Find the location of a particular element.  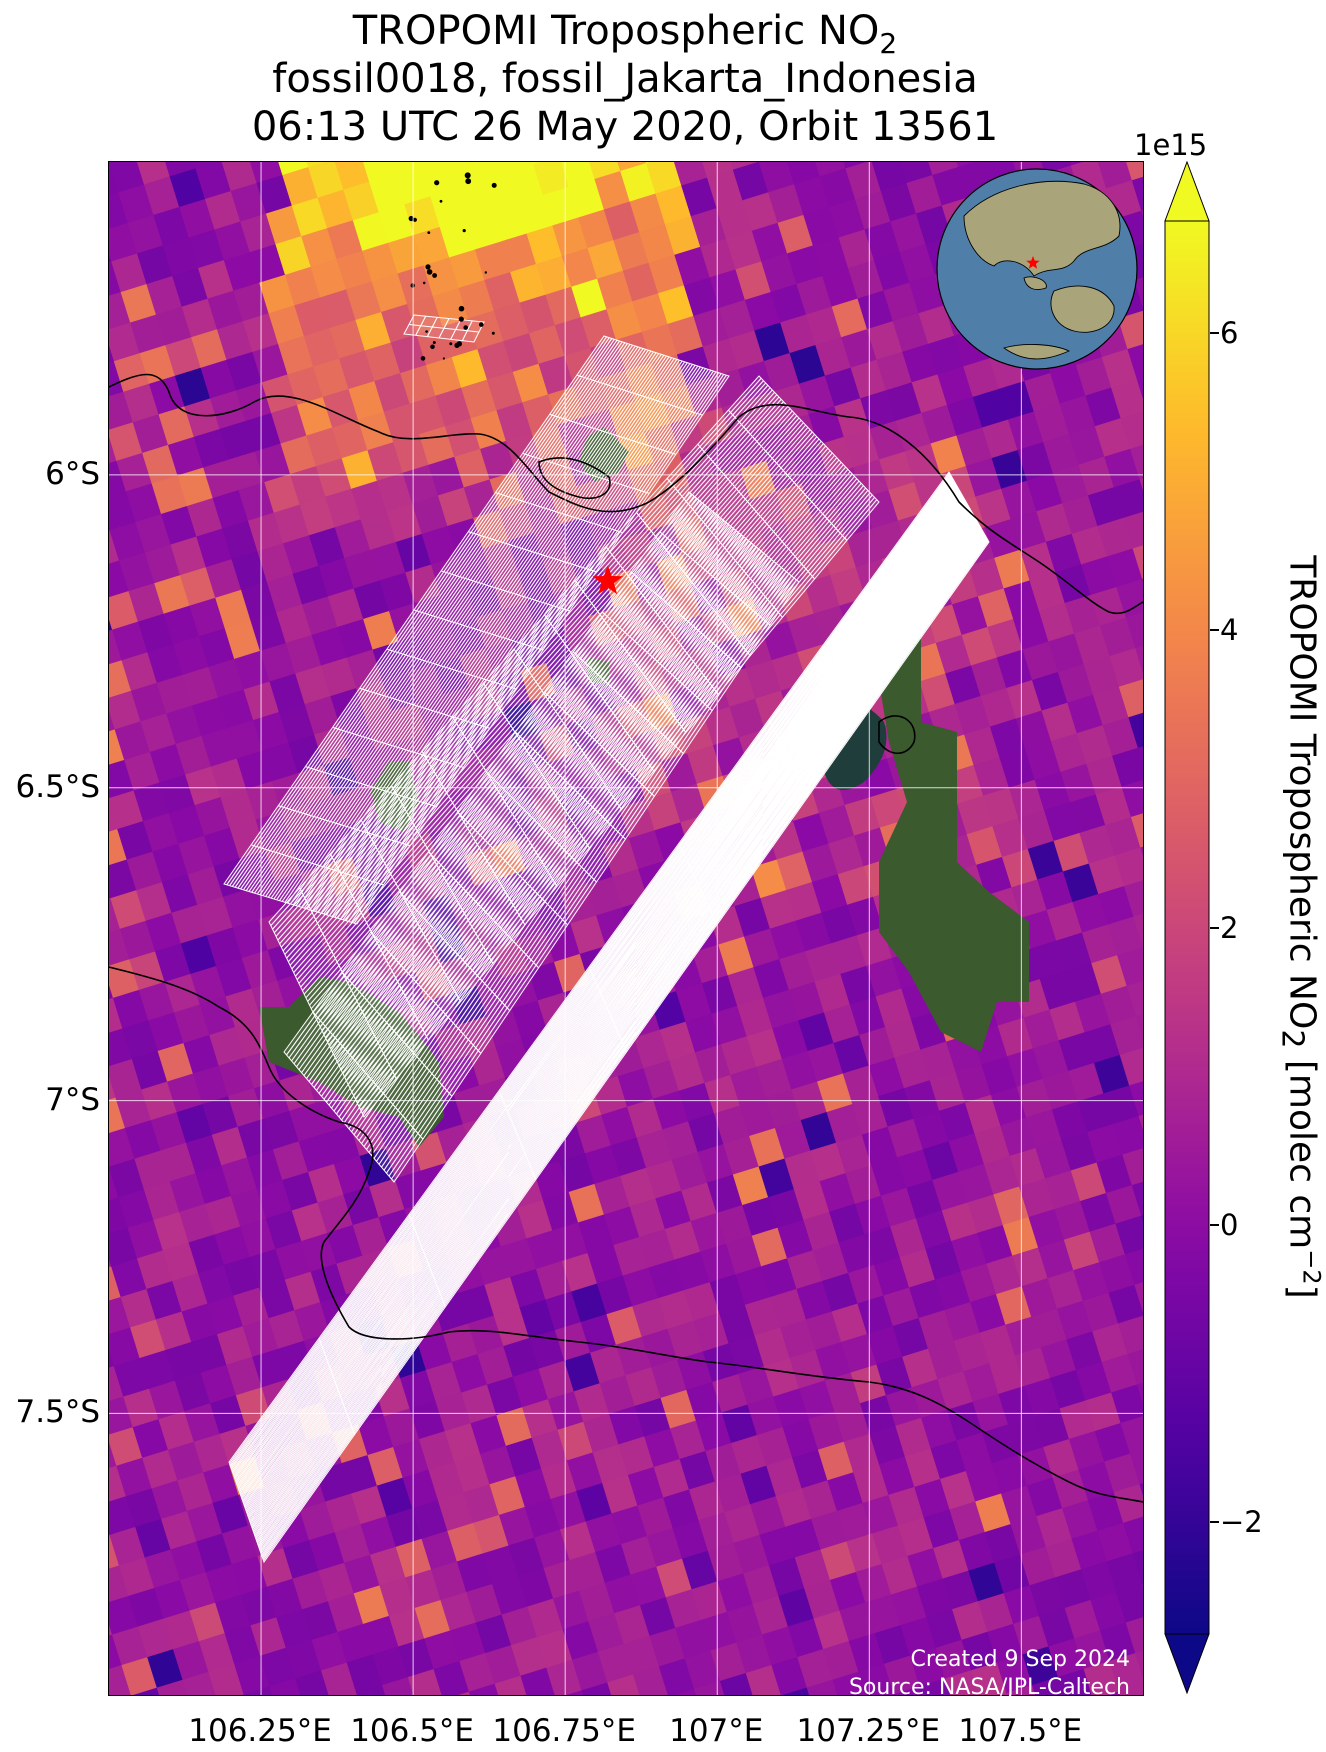

credit-source: Source: NASA/JPL-Caltech is located at coordinates (989, 1687).